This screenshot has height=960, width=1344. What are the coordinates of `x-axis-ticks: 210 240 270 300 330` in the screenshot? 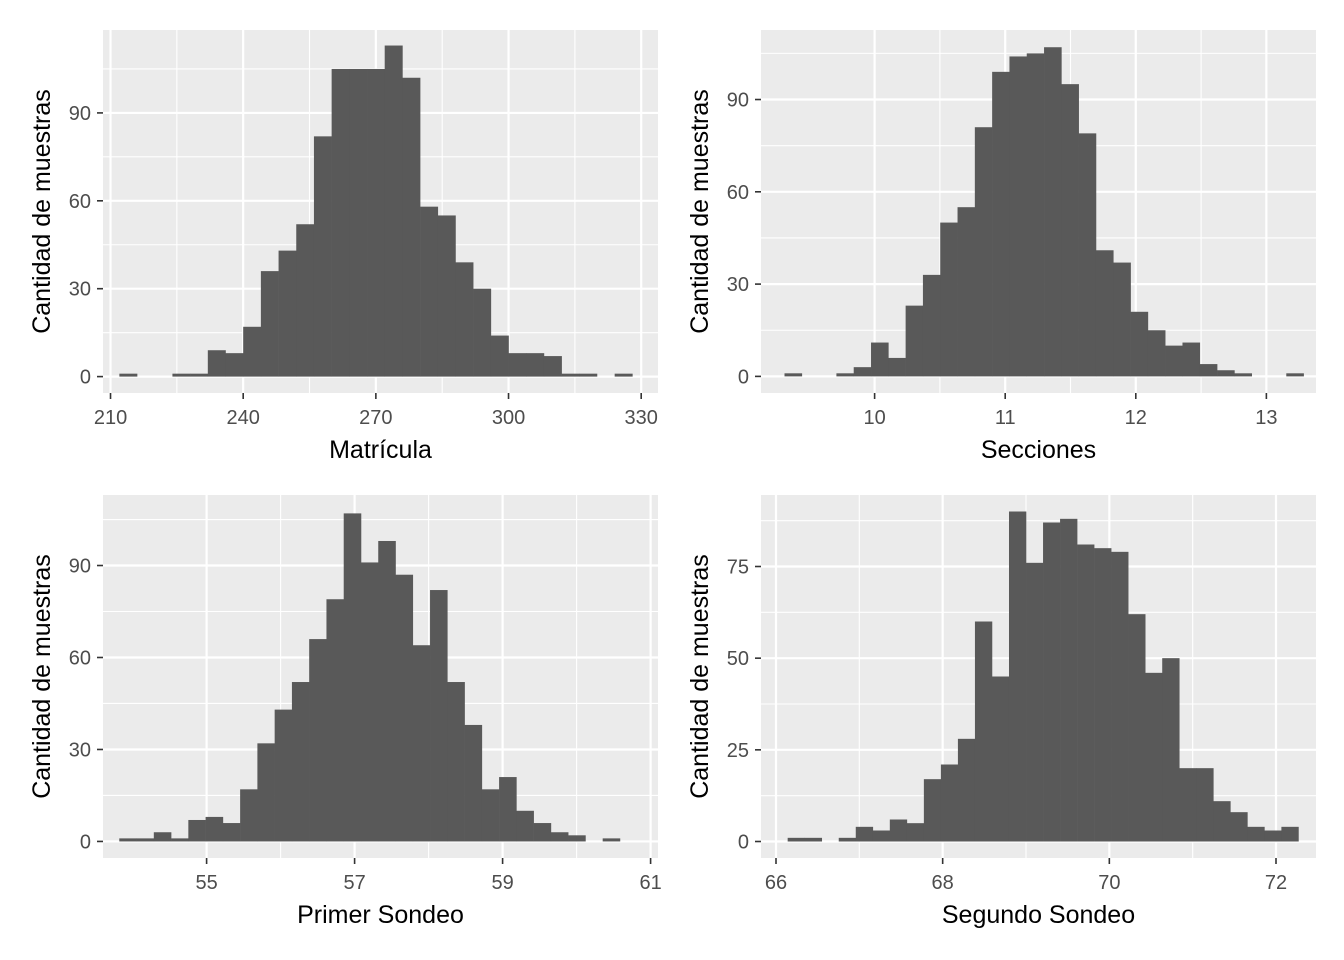 It's located at (376, 411).